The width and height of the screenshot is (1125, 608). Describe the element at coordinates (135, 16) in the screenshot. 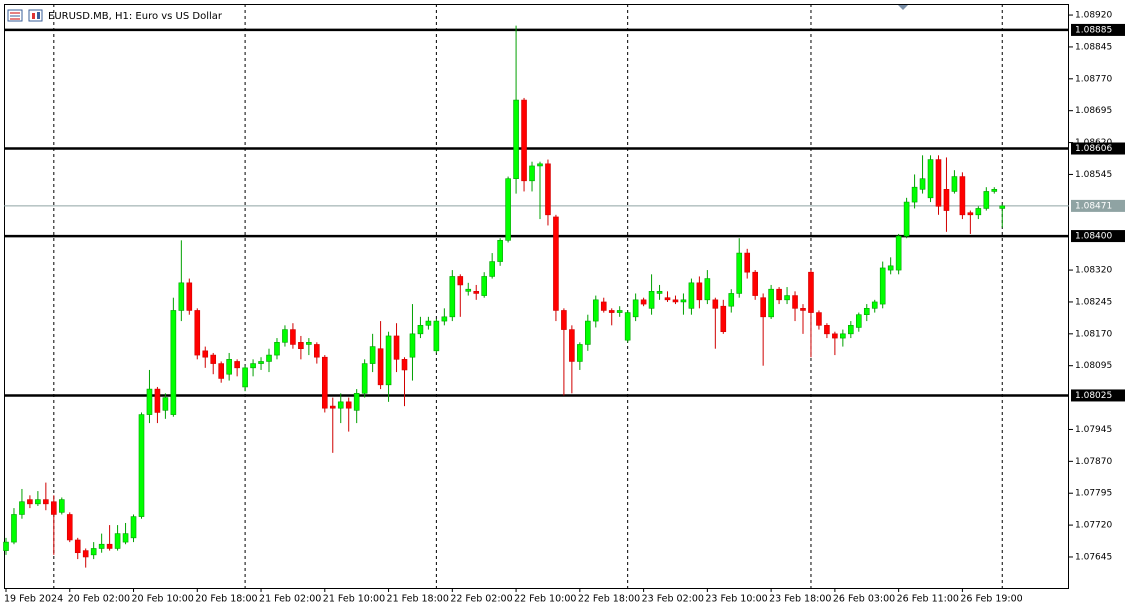

I see `chart-title: EURUSD.MB, H1: Euro vs US Dollar` at that location.